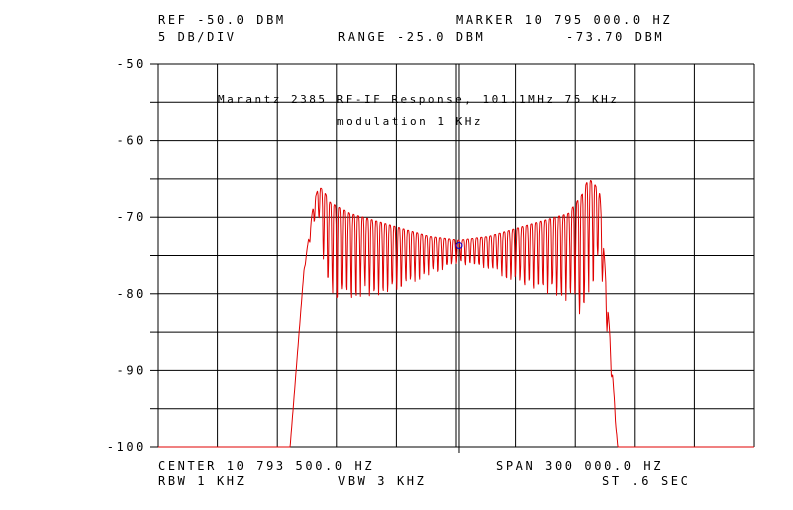 Image resolution: width=793 pixels, height=510 pixels. I want to click on span-readout: SPAN 300 000.0 HZ, so click(579, 466).